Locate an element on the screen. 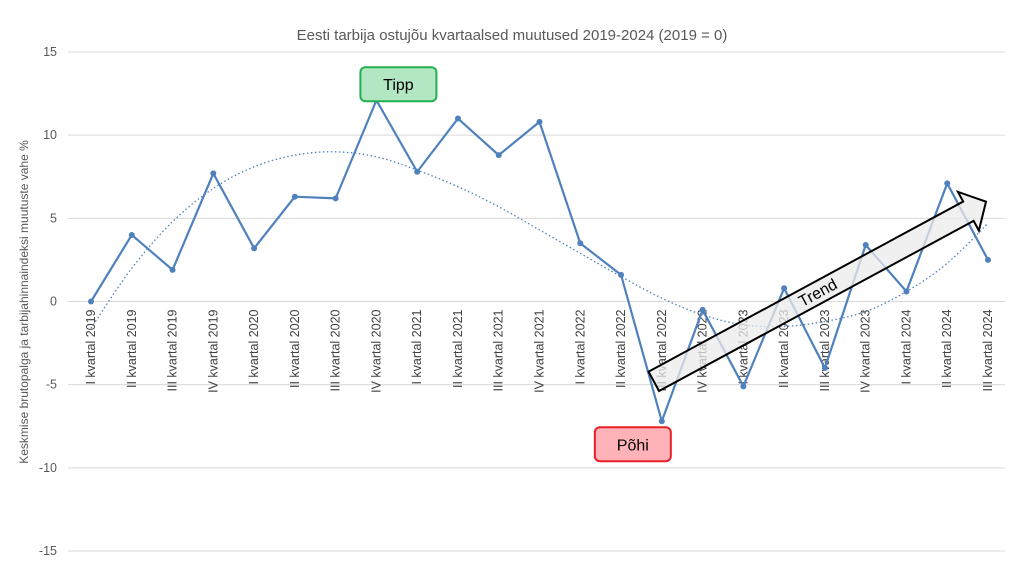 This screenshot has width=1024, height=570. y-tick-label: 10 is located at coordinates (50, 135).